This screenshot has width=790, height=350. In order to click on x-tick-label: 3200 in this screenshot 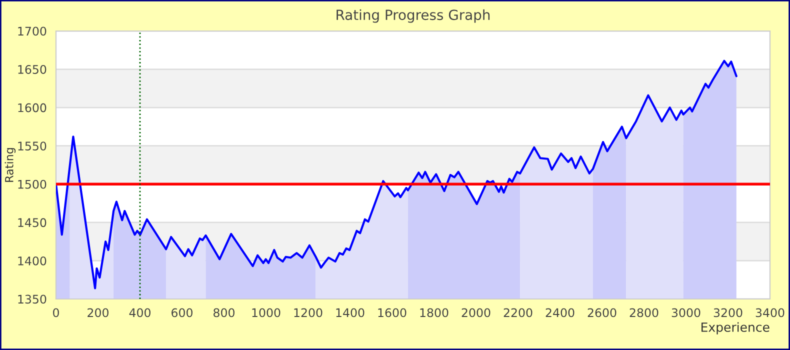, I will do `click(728, 313)`.